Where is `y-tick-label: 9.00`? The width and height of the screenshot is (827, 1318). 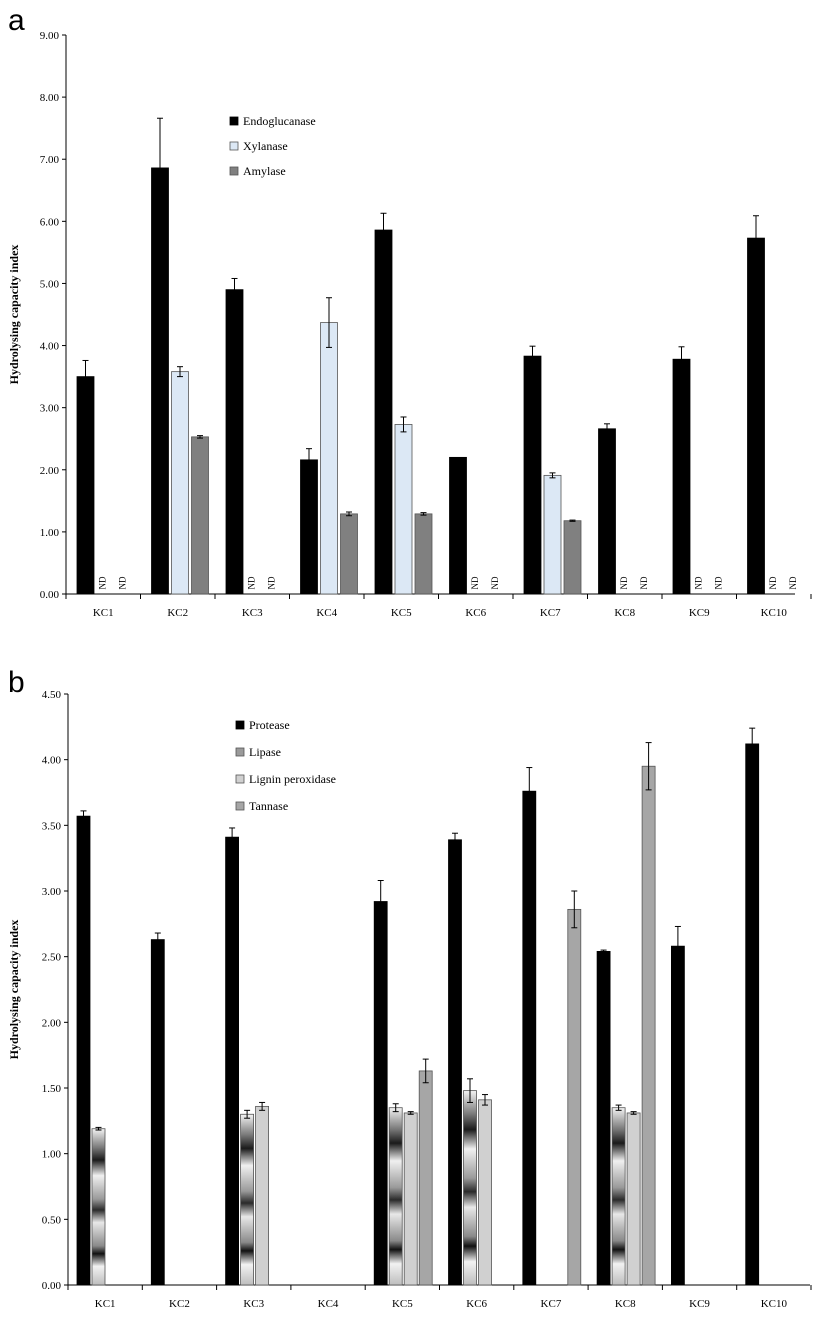 y-tick-label: 9.00 is located at coordinates (50, 36).